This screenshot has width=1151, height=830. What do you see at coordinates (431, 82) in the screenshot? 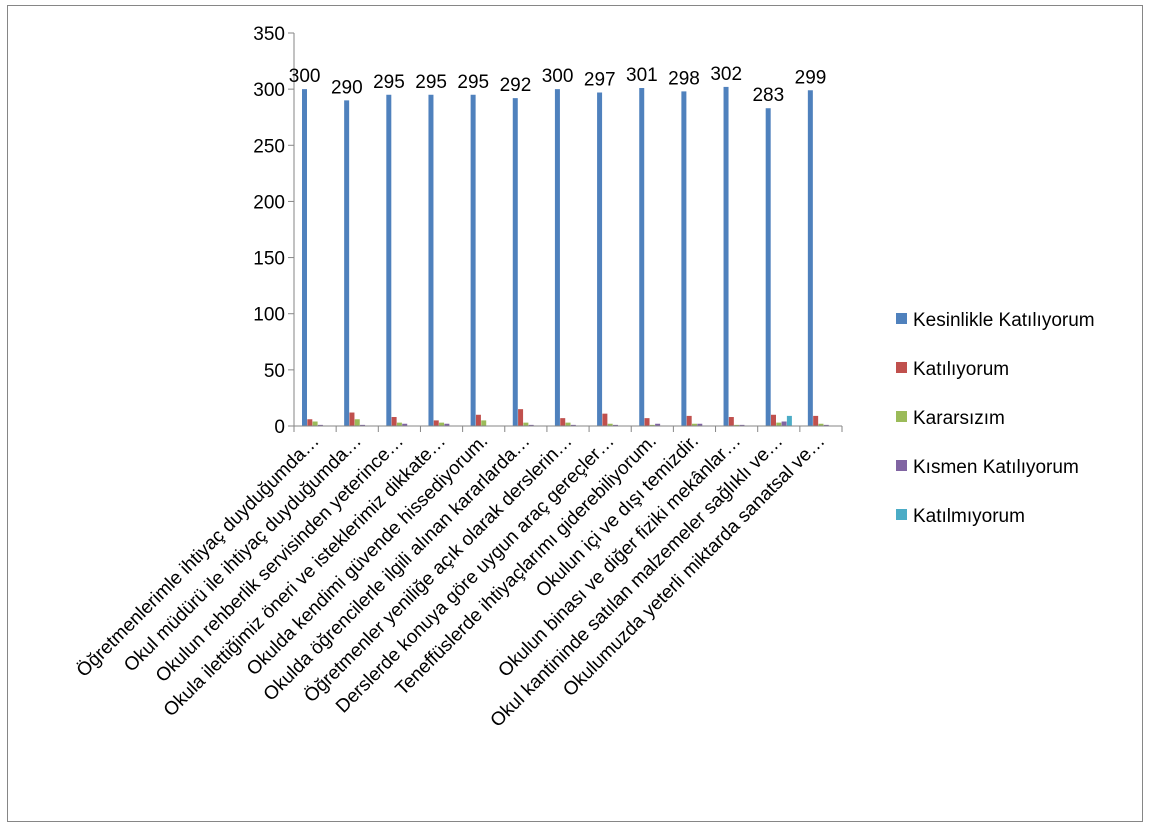
I see `data-label-4: 295` at bounding box center [431, 82].